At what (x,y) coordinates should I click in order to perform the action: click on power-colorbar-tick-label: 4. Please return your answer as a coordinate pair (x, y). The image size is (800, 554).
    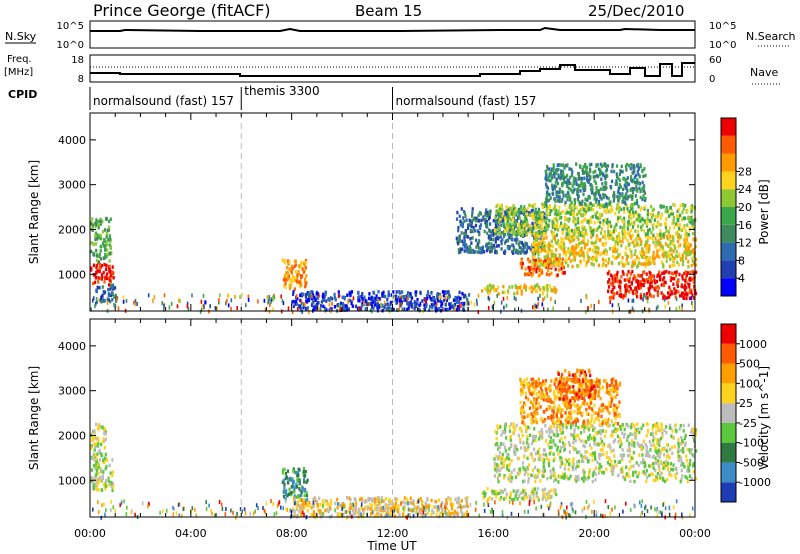
    Looking at the image, I should click on (741, 278).